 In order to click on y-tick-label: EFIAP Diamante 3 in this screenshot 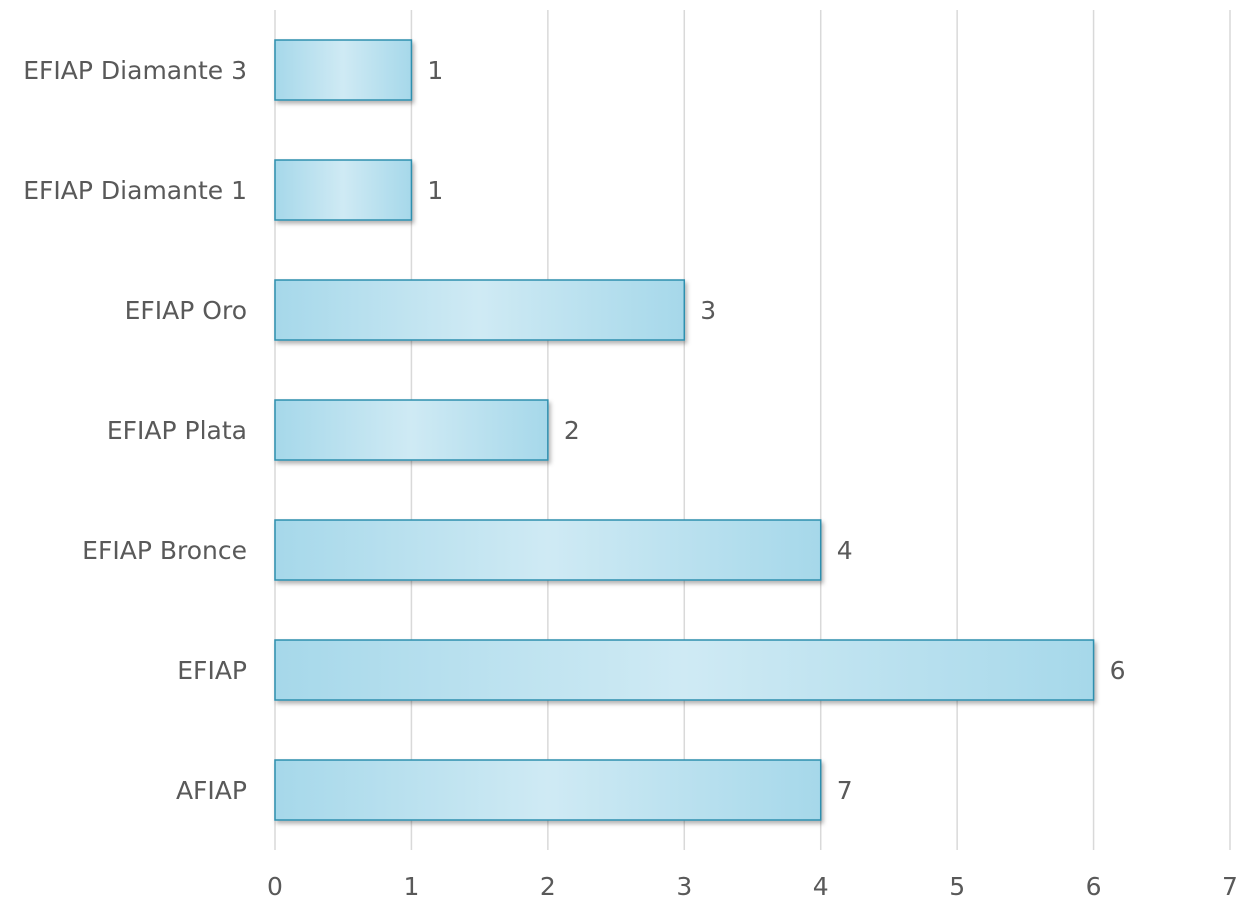, I will do `click(135, 70)`.